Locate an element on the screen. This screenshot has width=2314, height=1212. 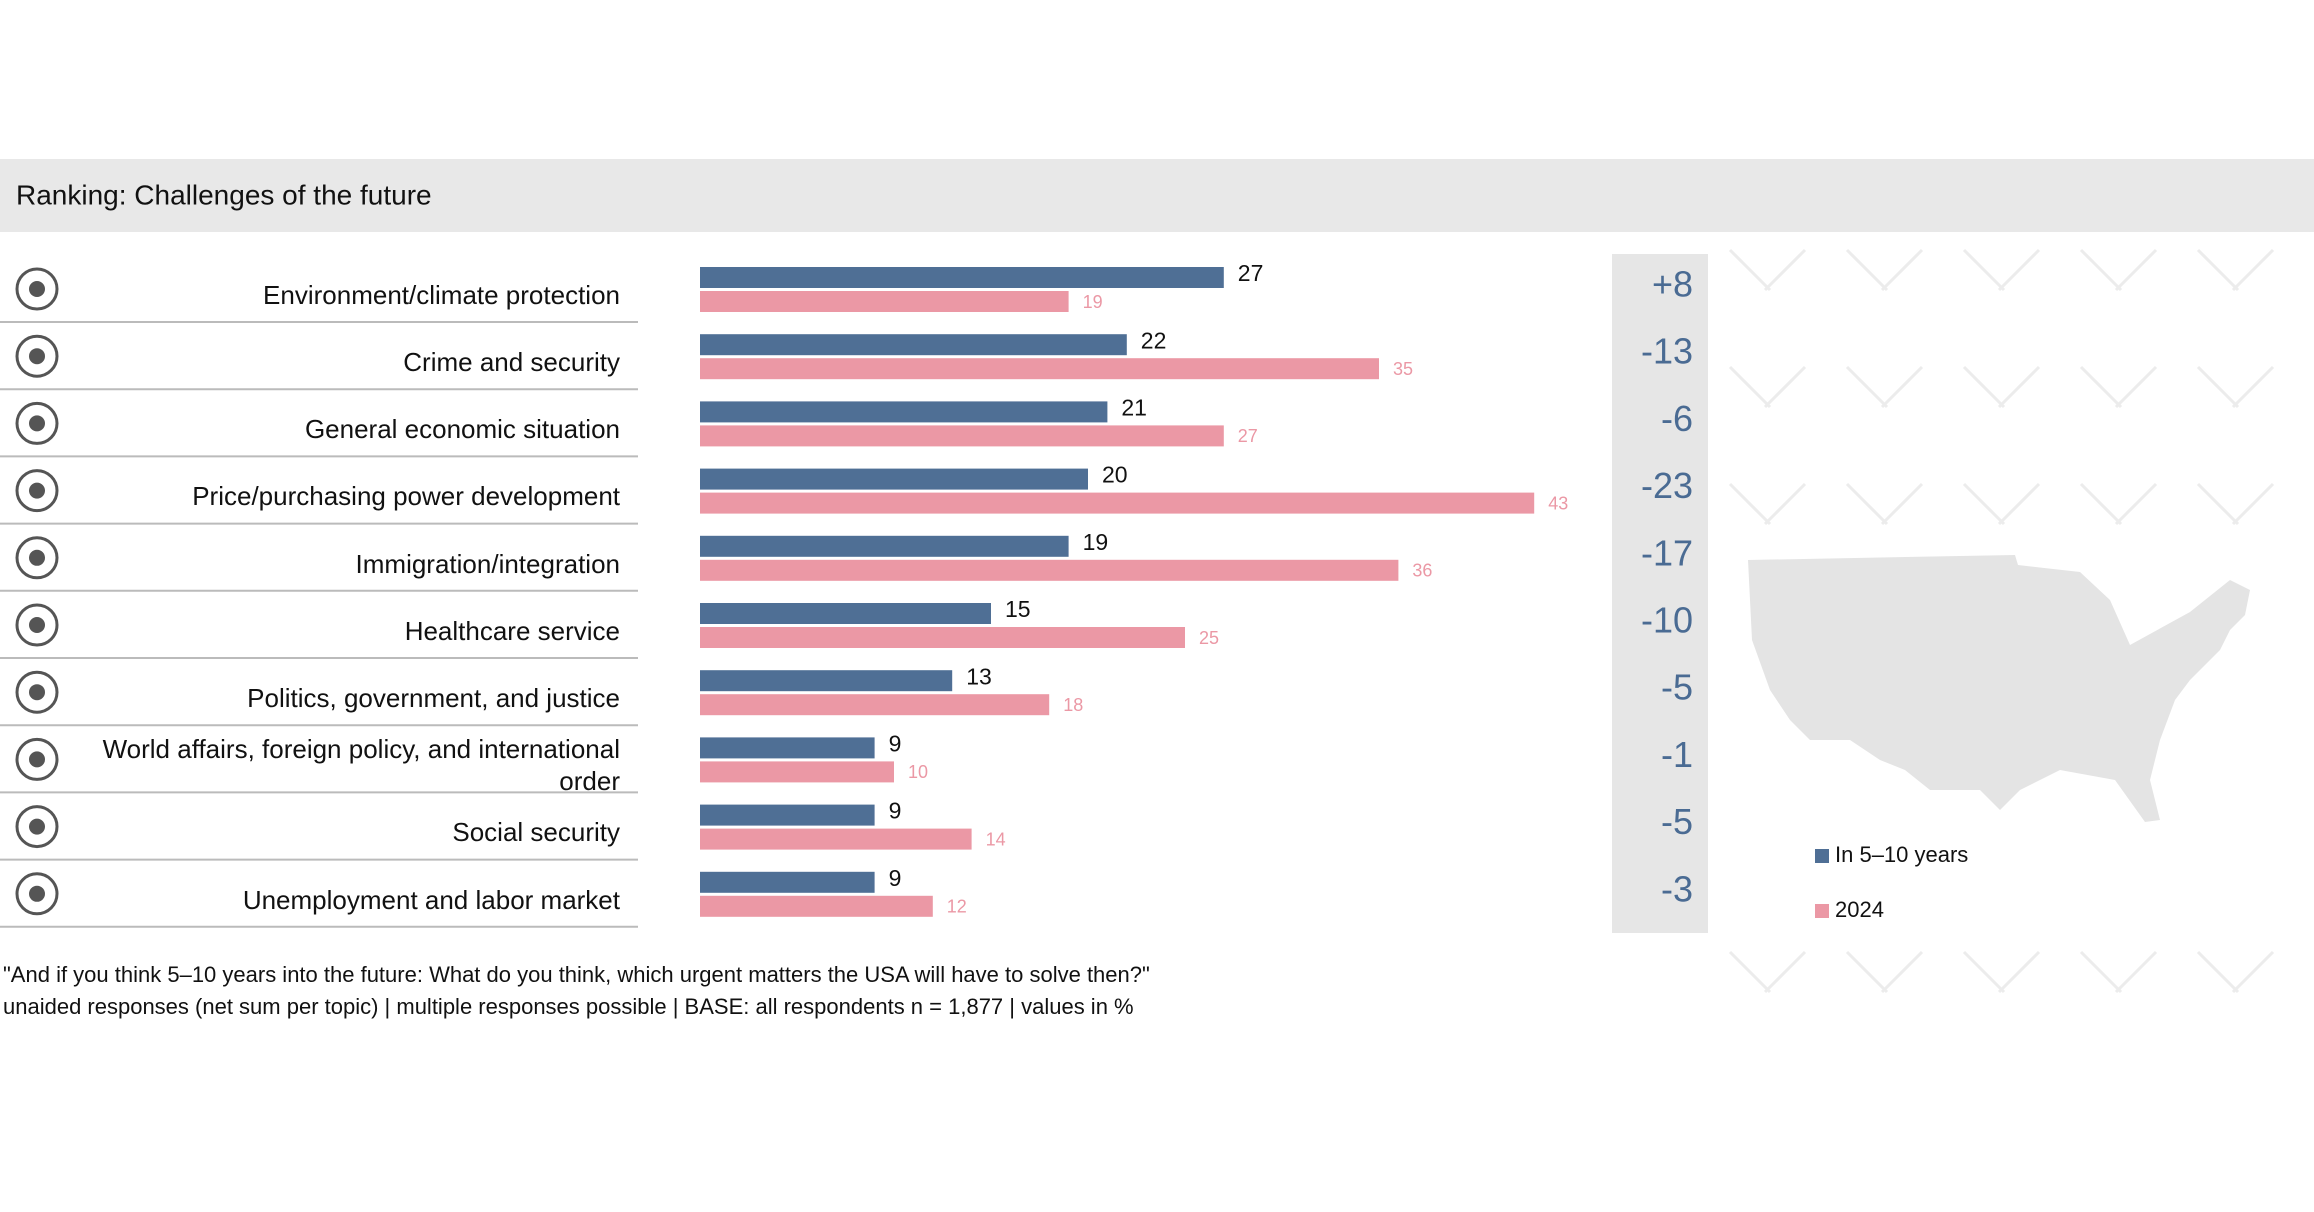
category-label: General economic situation is located at coordinates (462, 429).